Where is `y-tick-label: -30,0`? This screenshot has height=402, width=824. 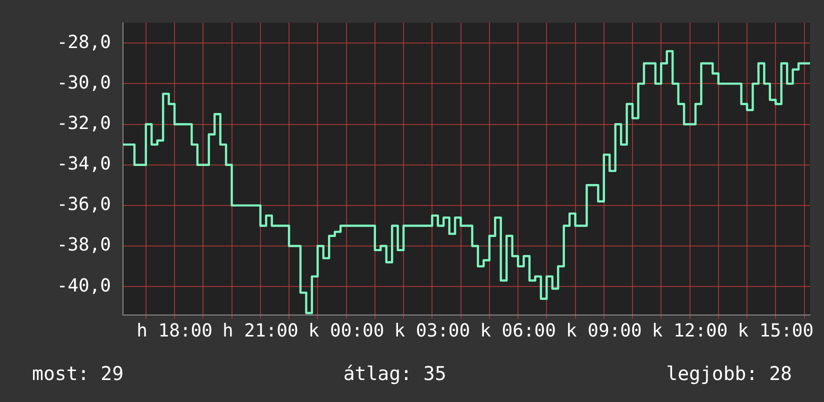
y-tick-label: -30,0 is located at coordinates (83, 83).